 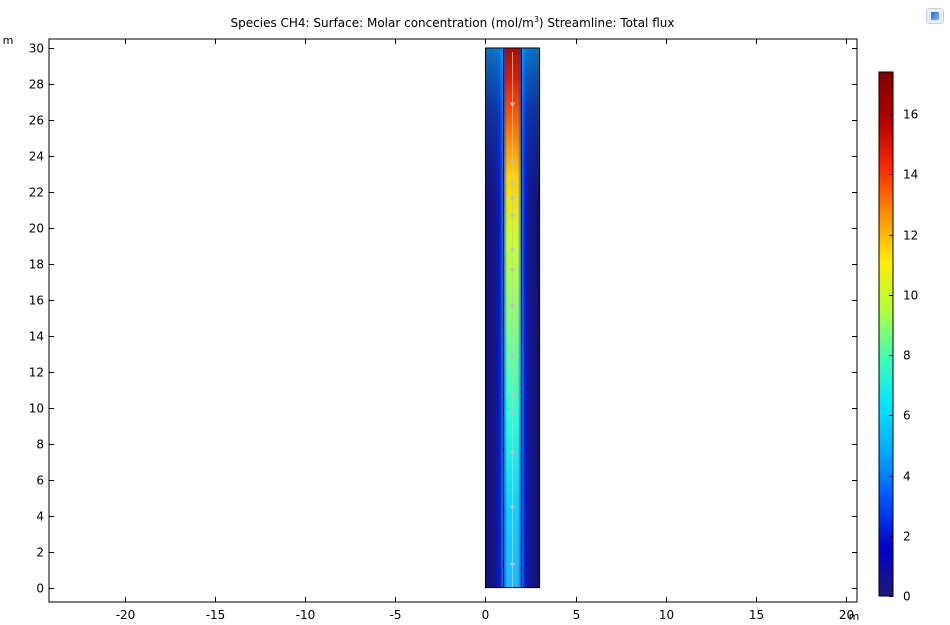 What do you see at coordinates (756, 615) in the screenshot?
I see `x-tick-label: 15` at bounding box center [756, 615].